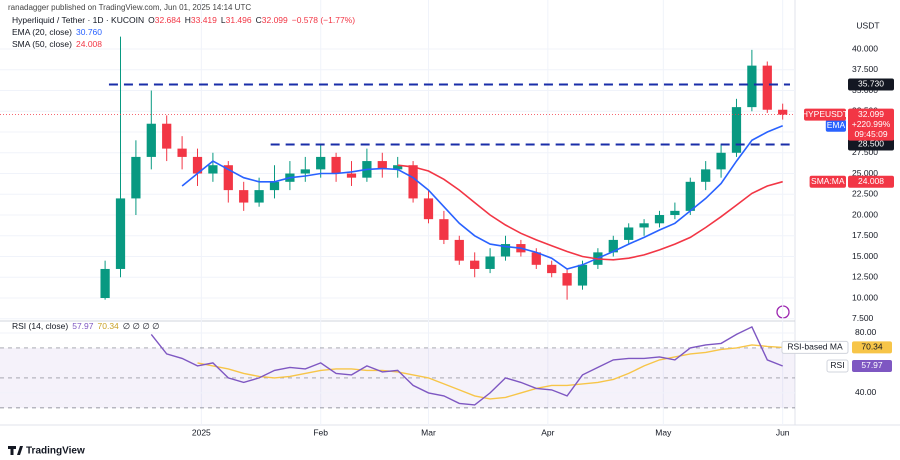 The image size is (900, 460). What do you see at coordinates (865, 277) in the screenshot?
I see `y-tick-label: 12.500` at bounding box center [865, 277].